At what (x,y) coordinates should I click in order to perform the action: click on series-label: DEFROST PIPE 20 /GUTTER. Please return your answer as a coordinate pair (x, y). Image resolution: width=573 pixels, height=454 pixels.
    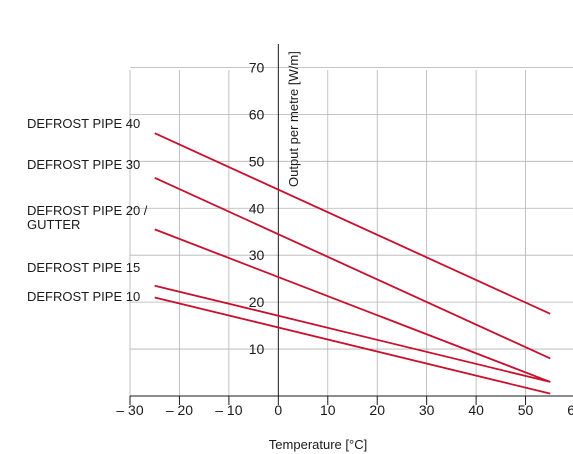
    Looking at the image, I should click on (87, 217).